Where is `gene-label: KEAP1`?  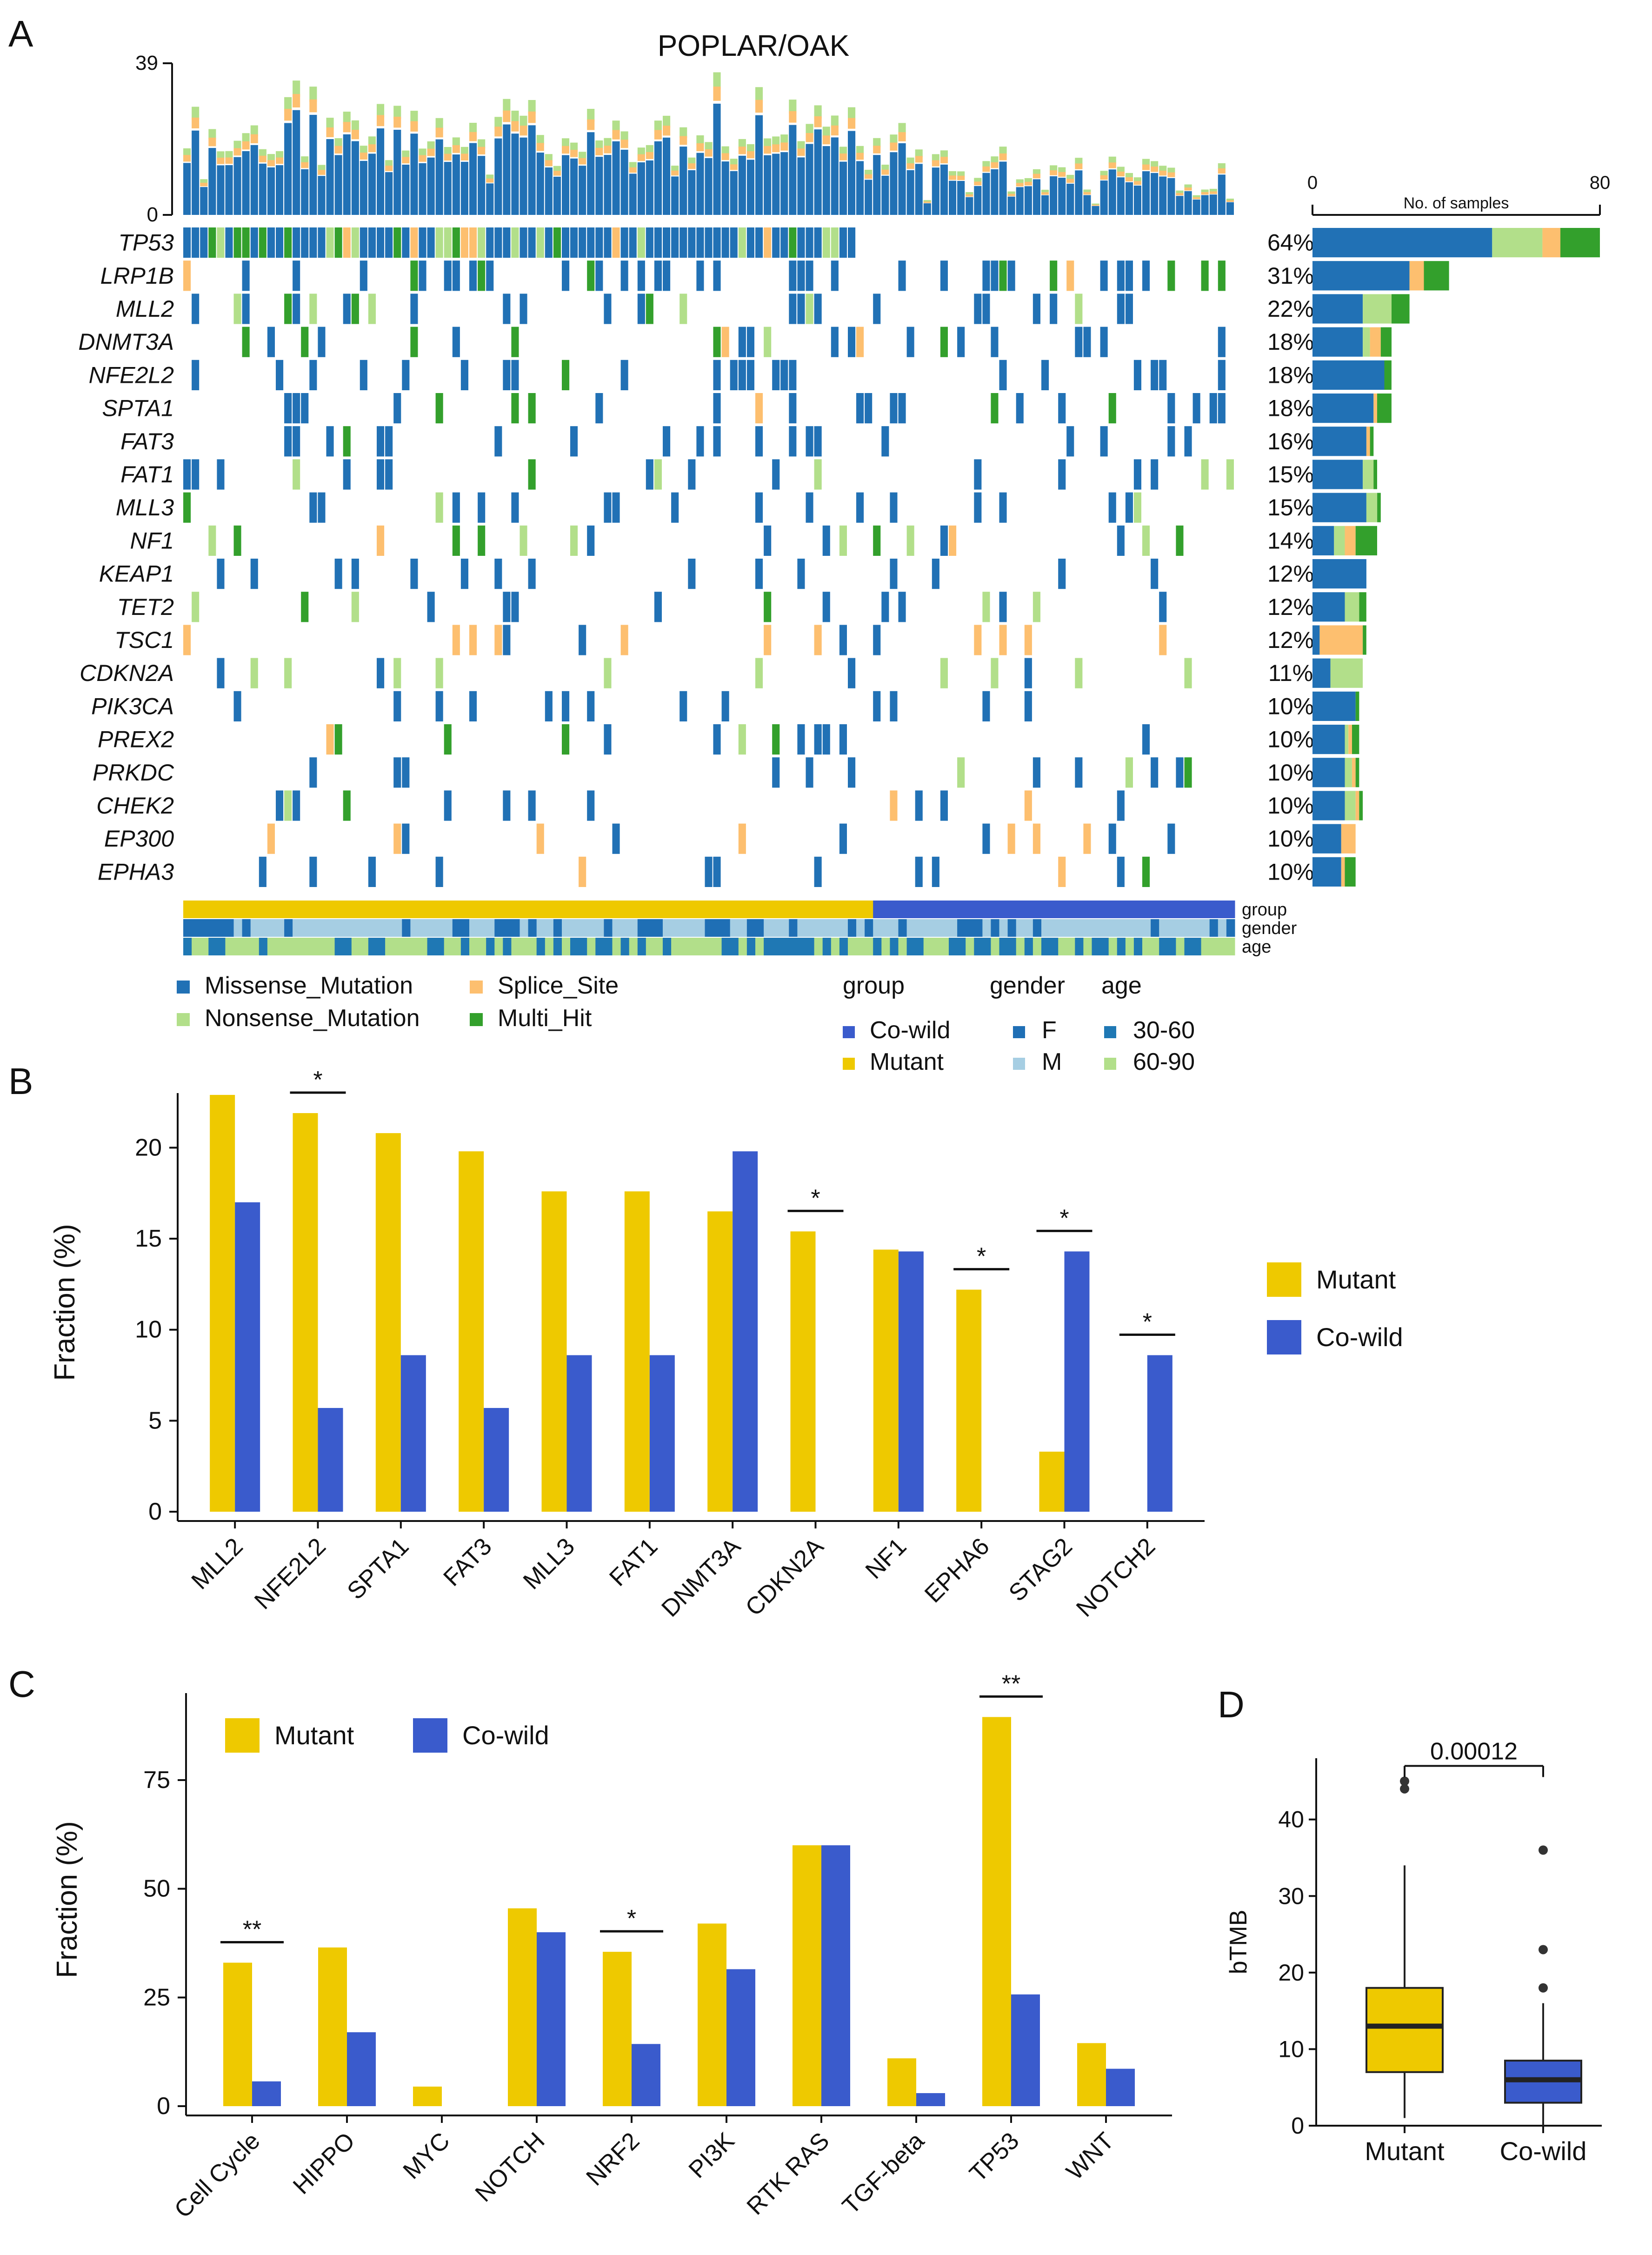
gene-label: KEAP1 is located at coordinates (136, 574).